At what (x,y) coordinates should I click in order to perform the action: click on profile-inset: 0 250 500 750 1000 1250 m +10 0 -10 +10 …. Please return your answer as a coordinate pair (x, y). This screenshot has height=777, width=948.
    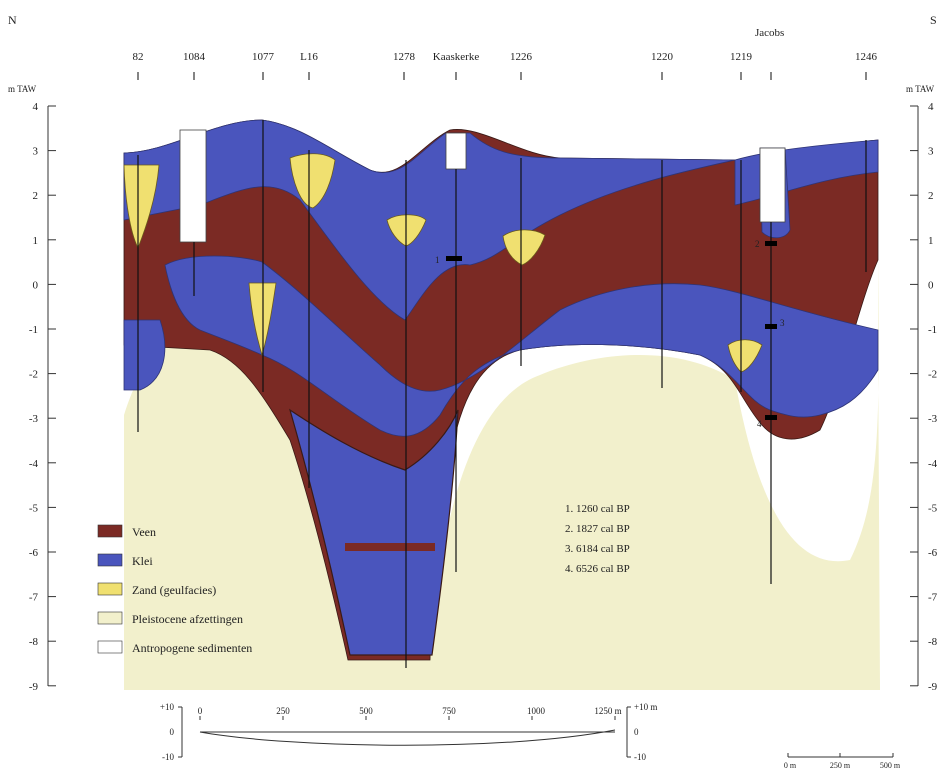
    Looking at the image, I should click on (408, 732).